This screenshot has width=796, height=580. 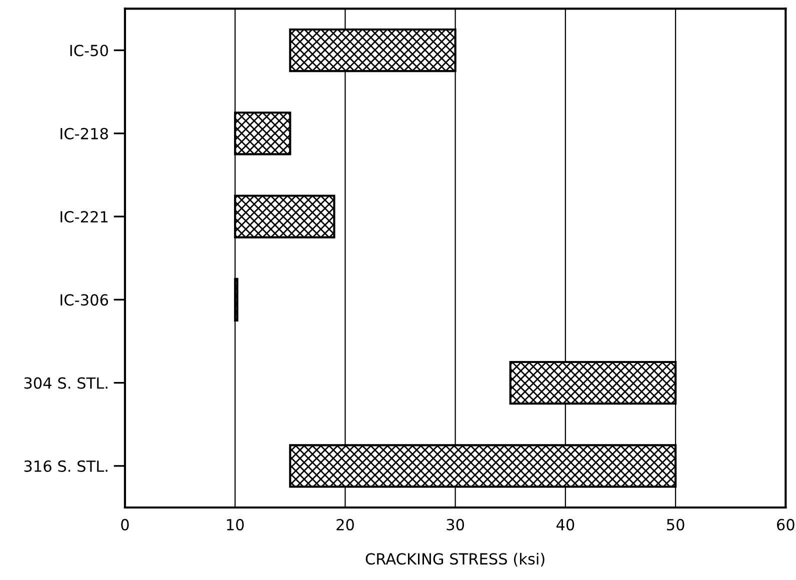 What do you see at coordinates (235, 524) in the screenshot?
I see `x-tick-label: 10` at bounding box center [235, 524].